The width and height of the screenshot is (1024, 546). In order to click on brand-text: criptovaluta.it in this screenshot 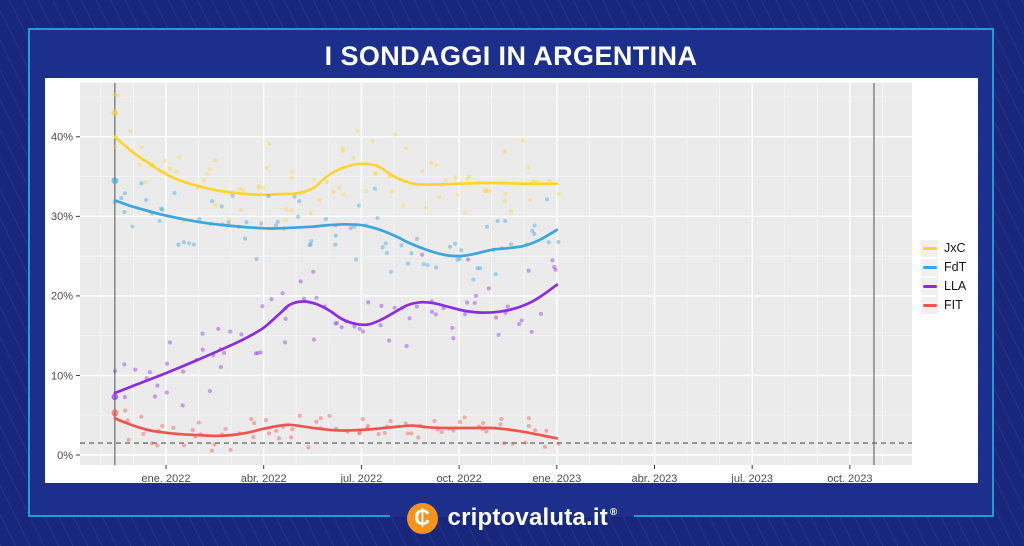, I will do `click(527, 517)`.